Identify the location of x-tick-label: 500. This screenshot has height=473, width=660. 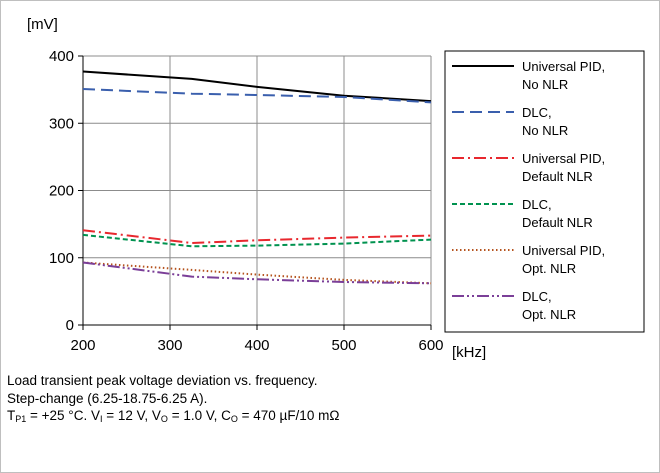
(343, 345).